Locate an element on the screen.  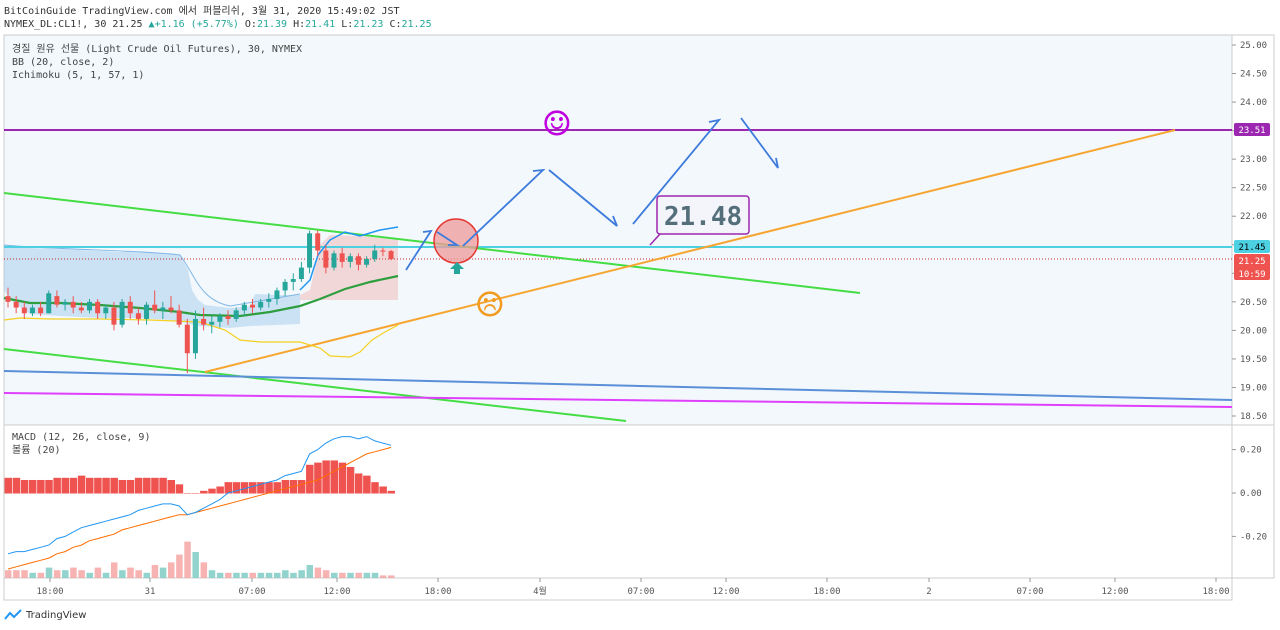
tag-last: 21.25 is located at coordinates (1251, 262).